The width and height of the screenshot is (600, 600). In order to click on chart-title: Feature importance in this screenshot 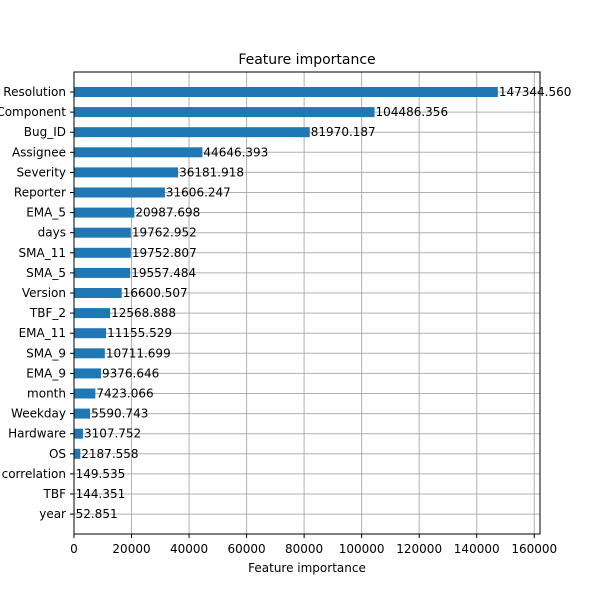, I will do `click(306, 60)`.